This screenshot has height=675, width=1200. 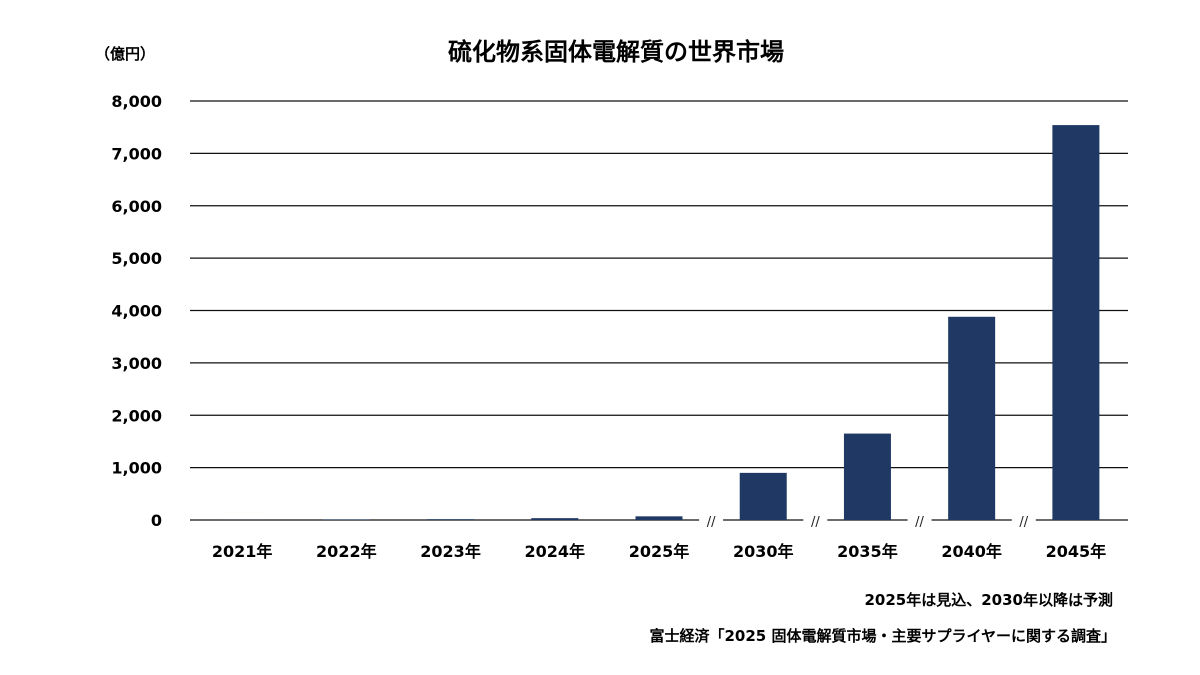 What do you see at coordinates (867, 522) in the screenshot?
I see `axis-breaks: // // // //` at bounding box center [867, 522].